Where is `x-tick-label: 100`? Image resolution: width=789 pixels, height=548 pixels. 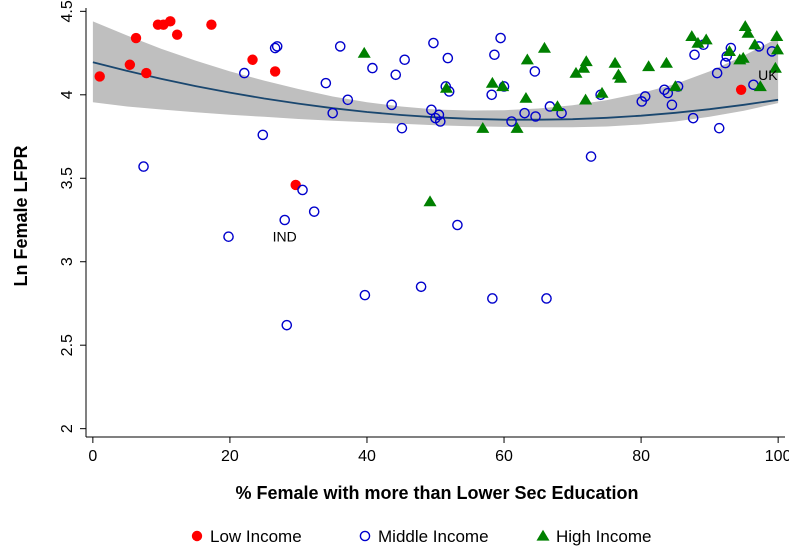
x-tick-label: 100 is located at coordinates (777, 456).